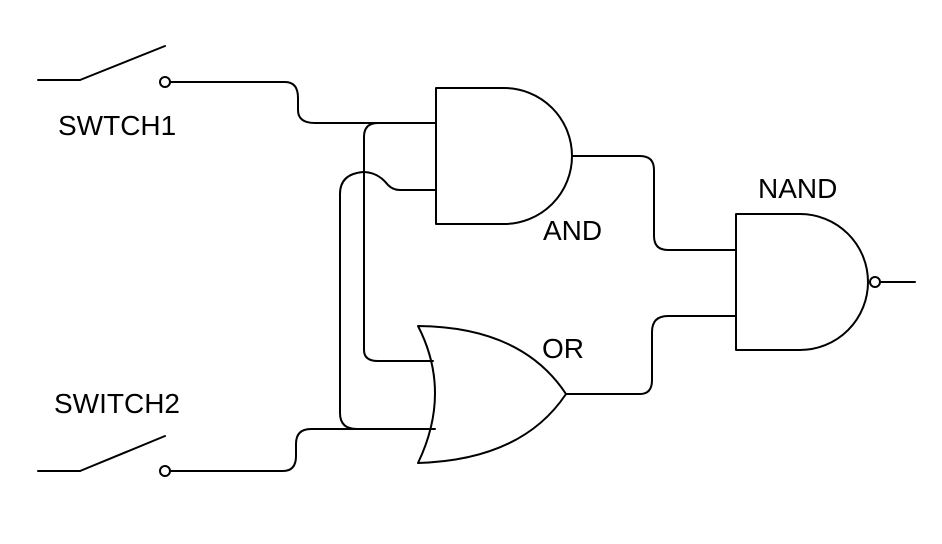 The width and height of the screenshot is (942, 544). I want to click on wire-and-to-nand, so click(654, 203).